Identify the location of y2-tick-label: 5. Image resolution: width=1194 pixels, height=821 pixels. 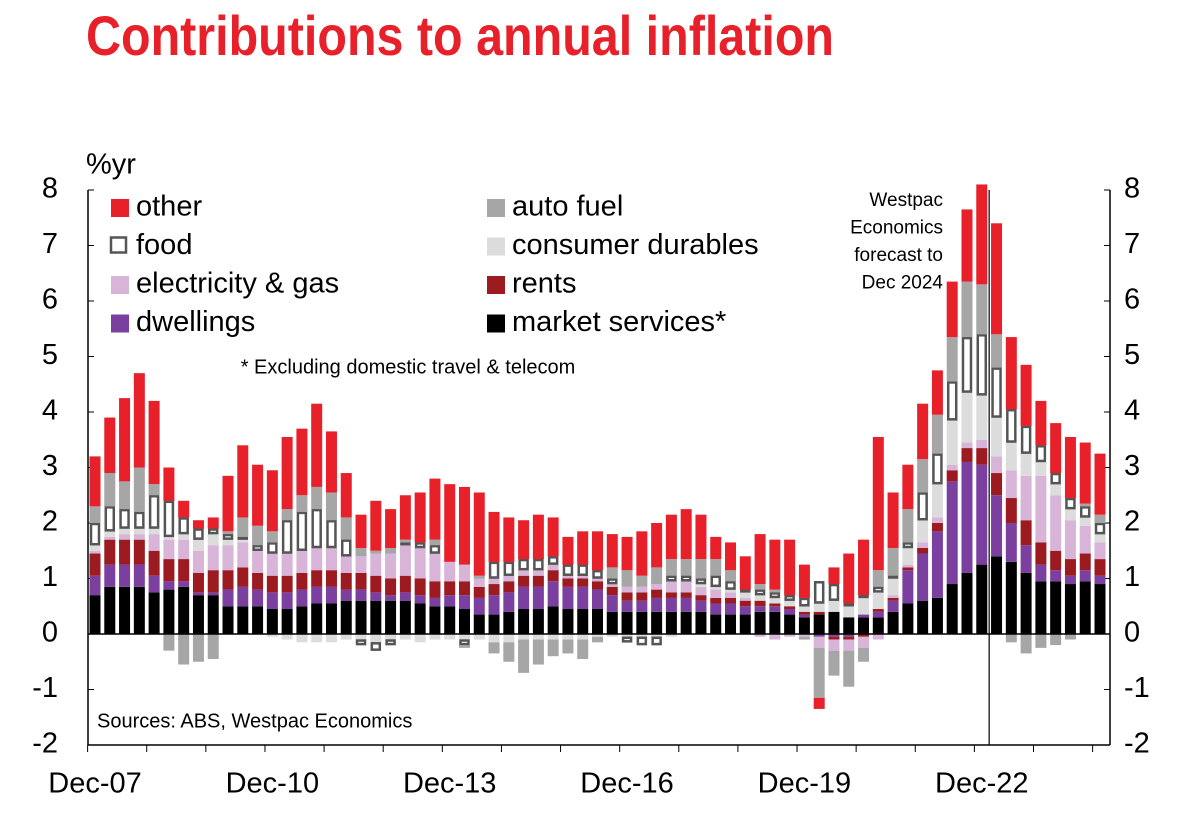
(1132, 355).